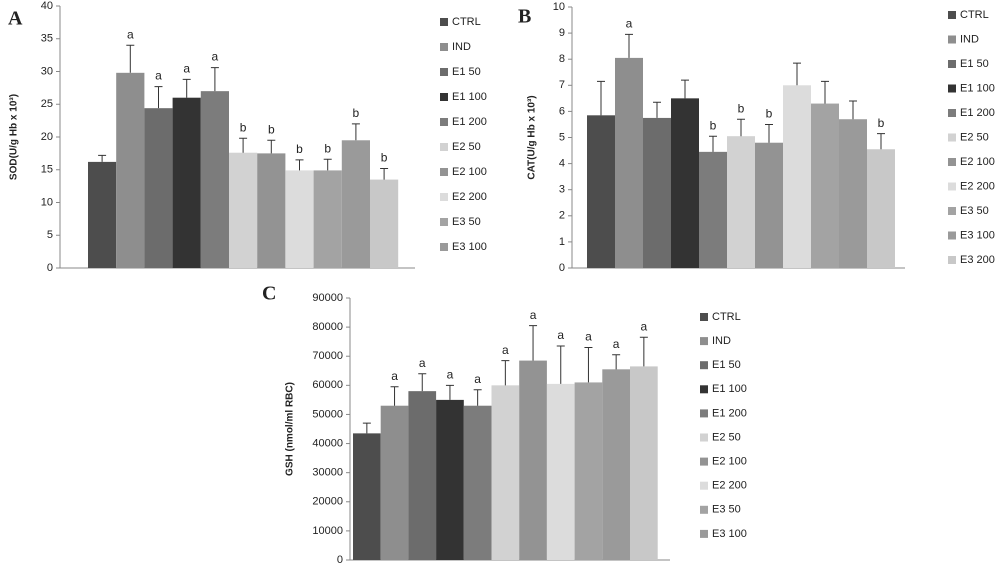  I want to click on y-tick-label: 3, so click(562, 190).